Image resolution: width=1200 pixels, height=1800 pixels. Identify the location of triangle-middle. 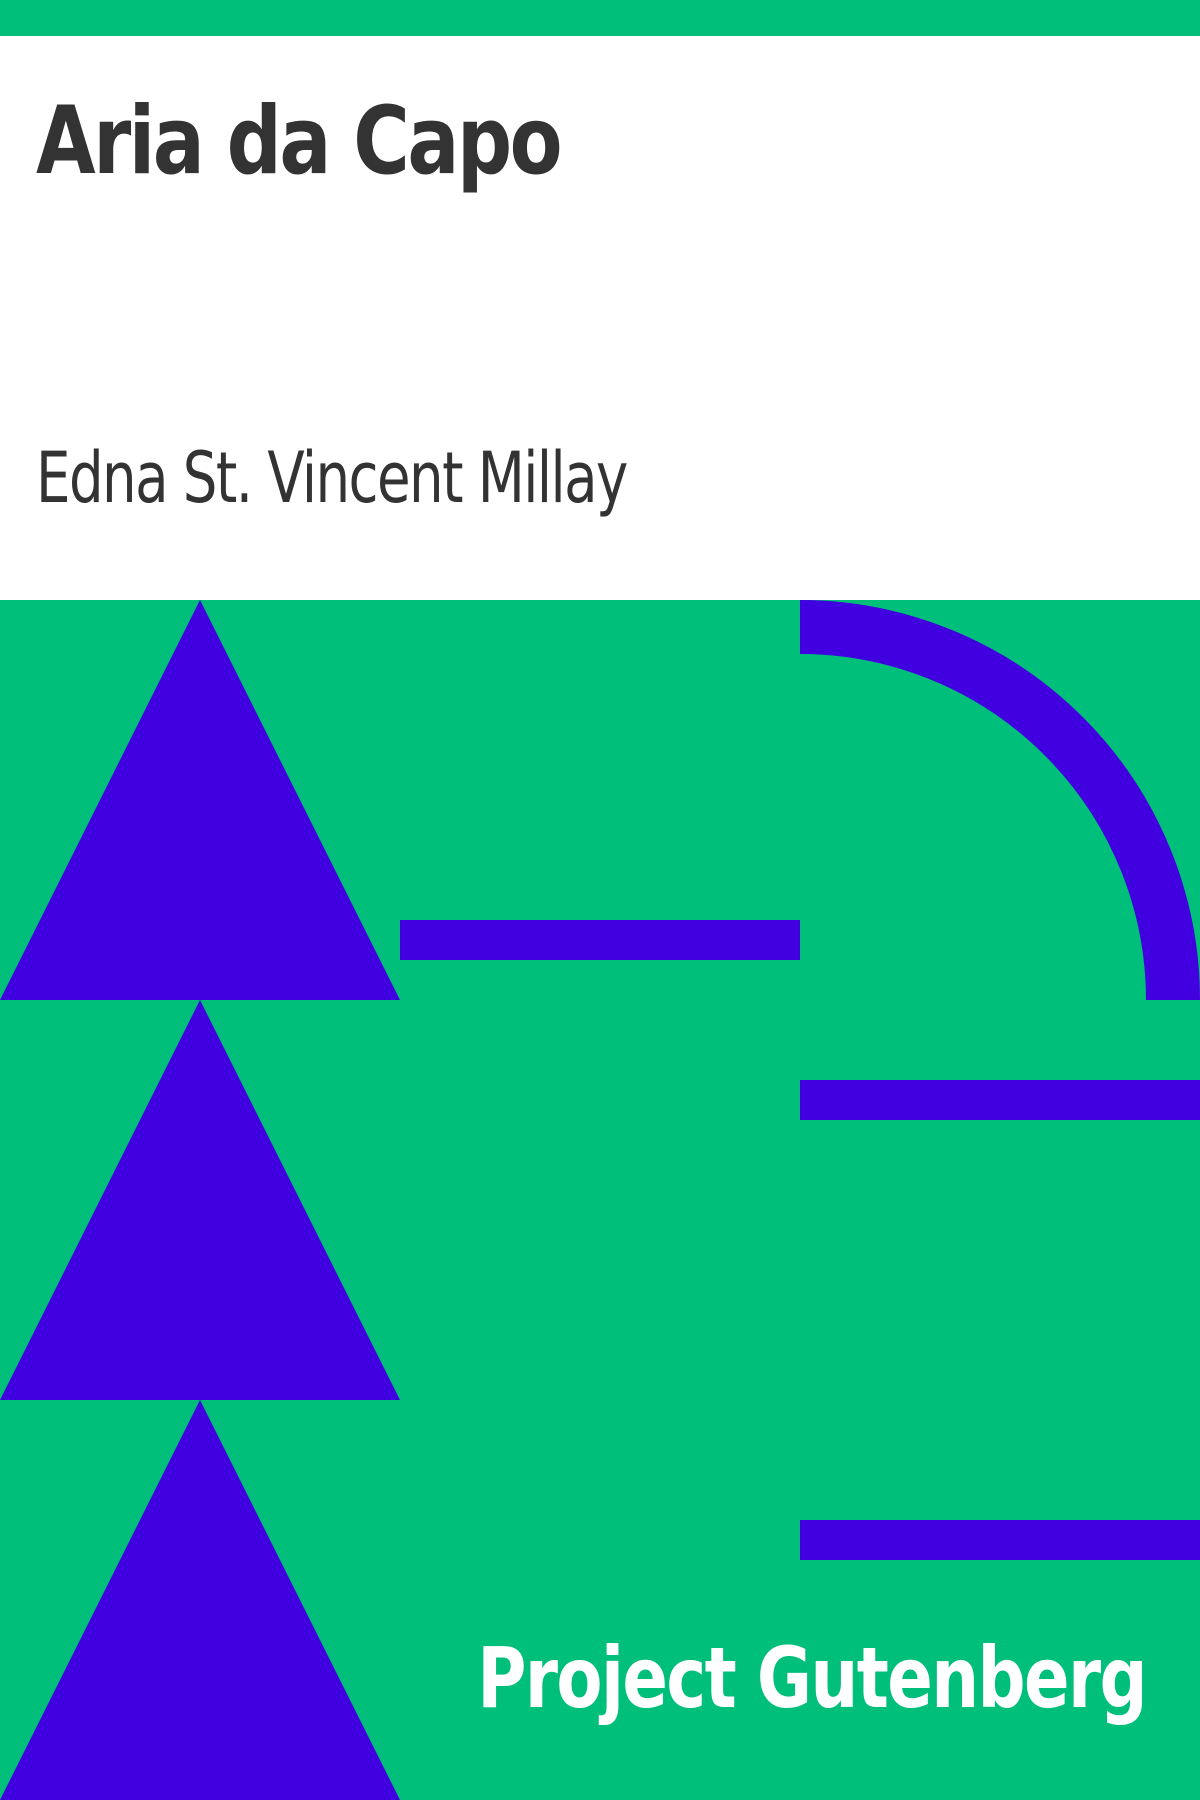
(200, 1200).